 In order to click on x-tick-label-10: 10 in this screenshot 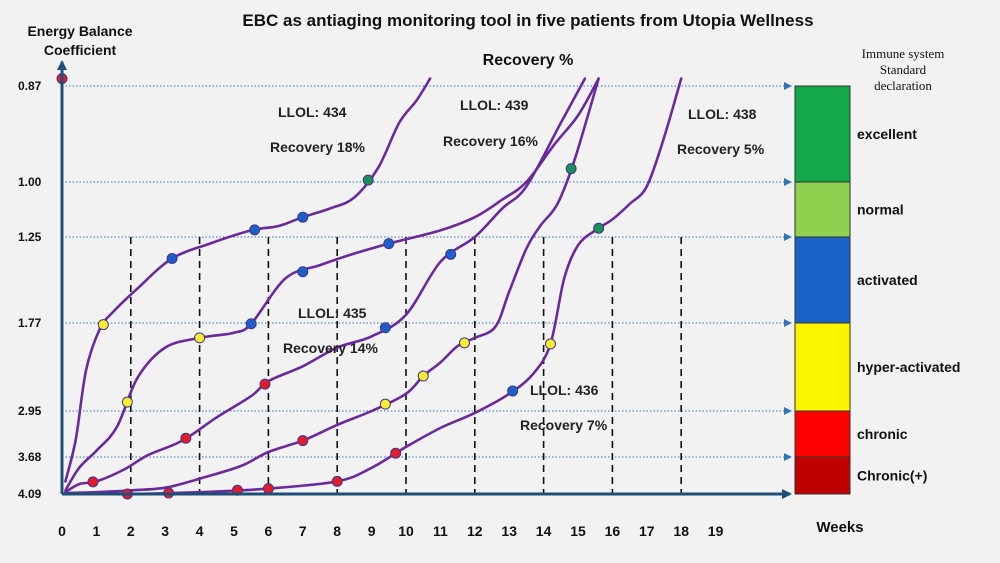, I will do `click(406, 531)`.